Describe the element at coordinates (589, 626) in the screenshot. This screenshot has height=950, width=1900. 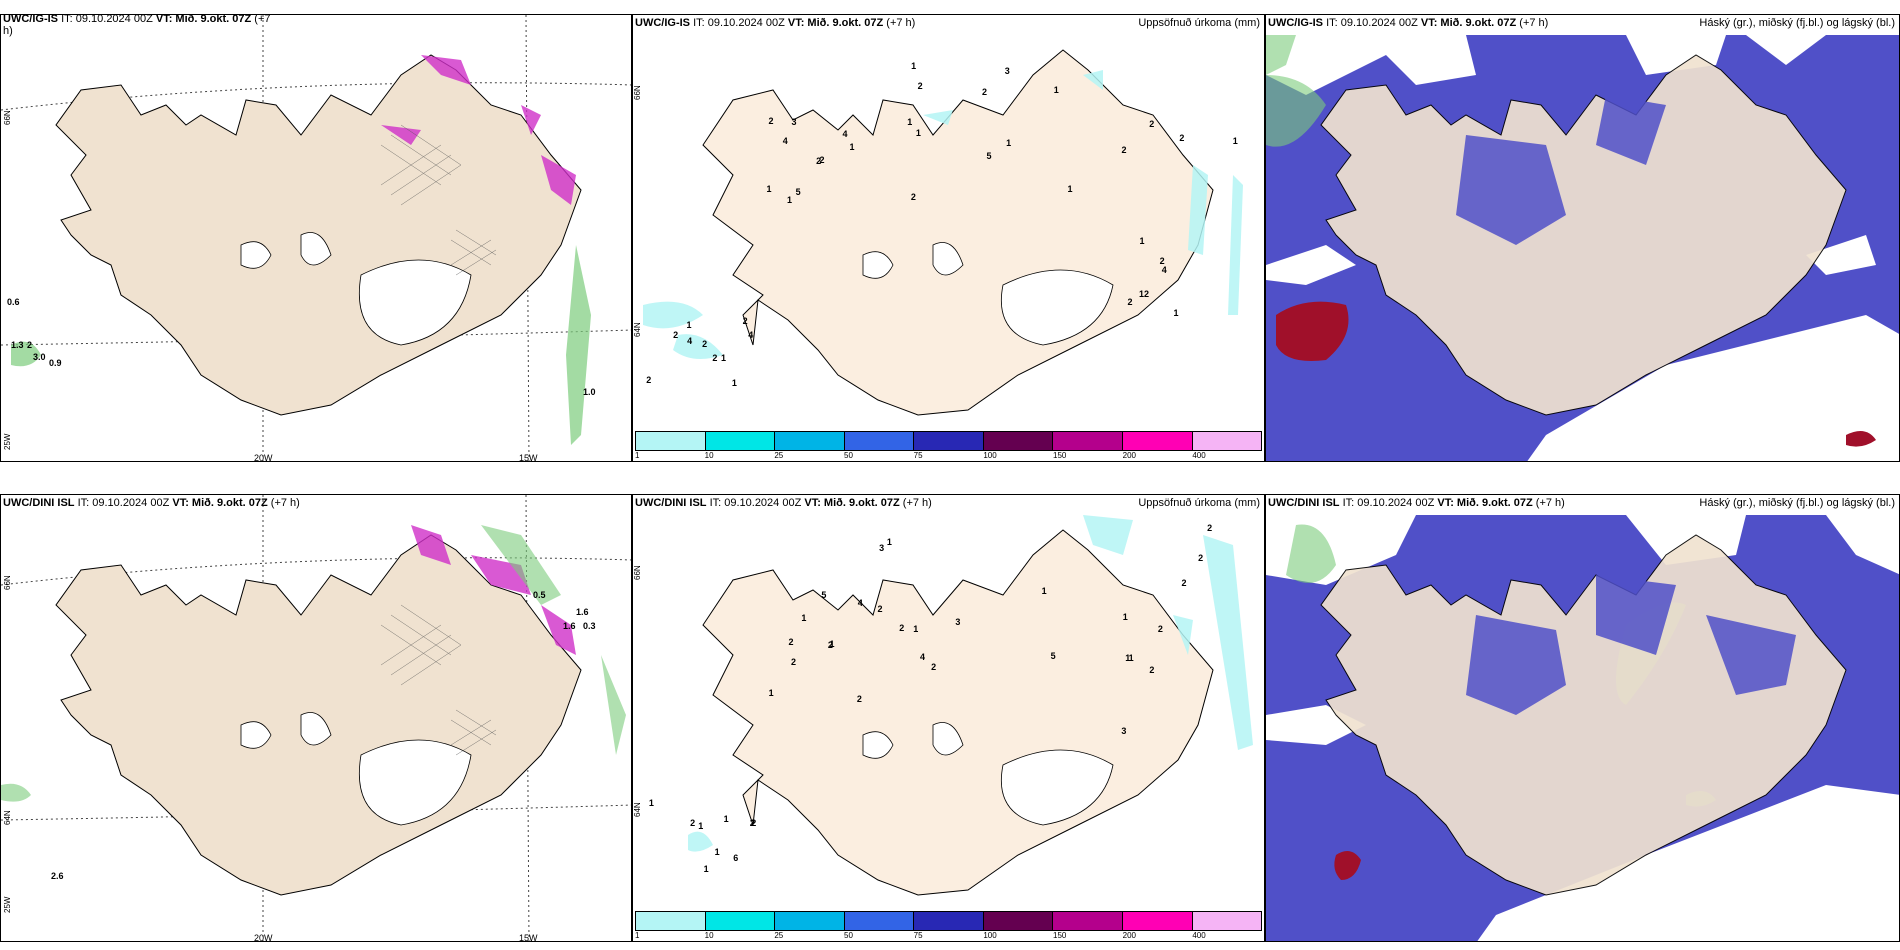
I see `wind-value: 0.3` at that location.